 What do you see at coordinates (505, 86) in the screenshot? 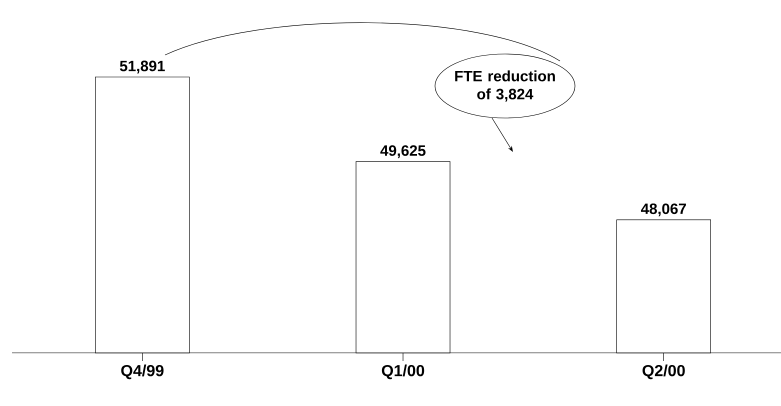
I see `annotation: FTE reduction of 3,824` at bounding box center [505, 86].